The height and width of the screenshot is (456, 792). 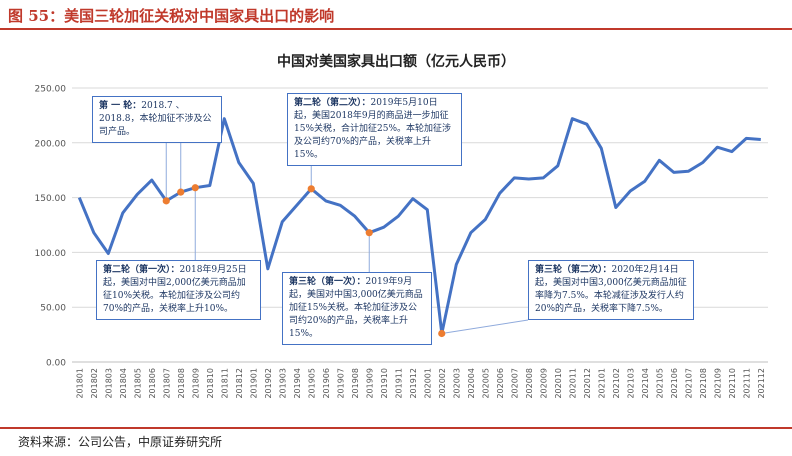 I want to click on x-tick-label: 201805, so click(x=137, y=383).